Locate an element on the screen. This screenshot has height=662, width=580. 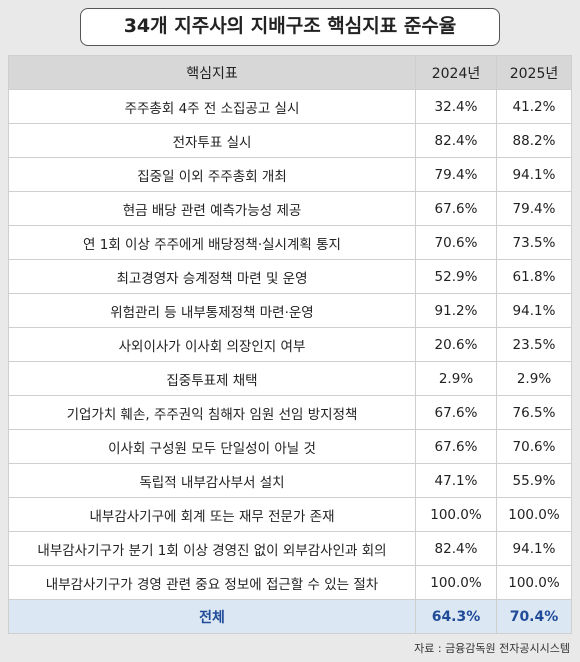
label-cell: 현금 배당 관련 예측가능성 제공 is located at coordinates (212, 208).